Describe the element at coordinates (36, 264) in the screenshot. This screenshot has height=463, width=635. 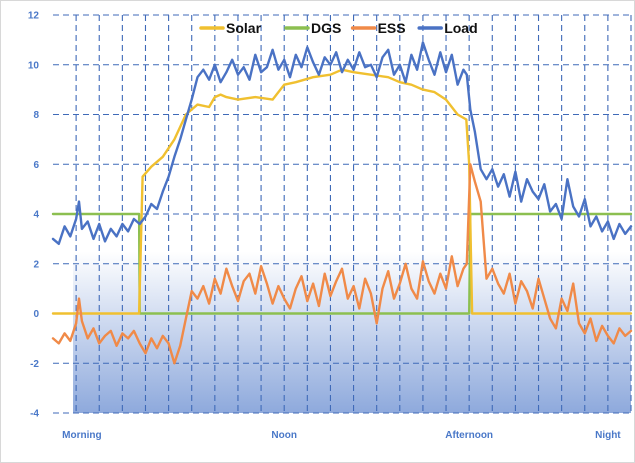
I see `y-tick-label: 2` at that location.